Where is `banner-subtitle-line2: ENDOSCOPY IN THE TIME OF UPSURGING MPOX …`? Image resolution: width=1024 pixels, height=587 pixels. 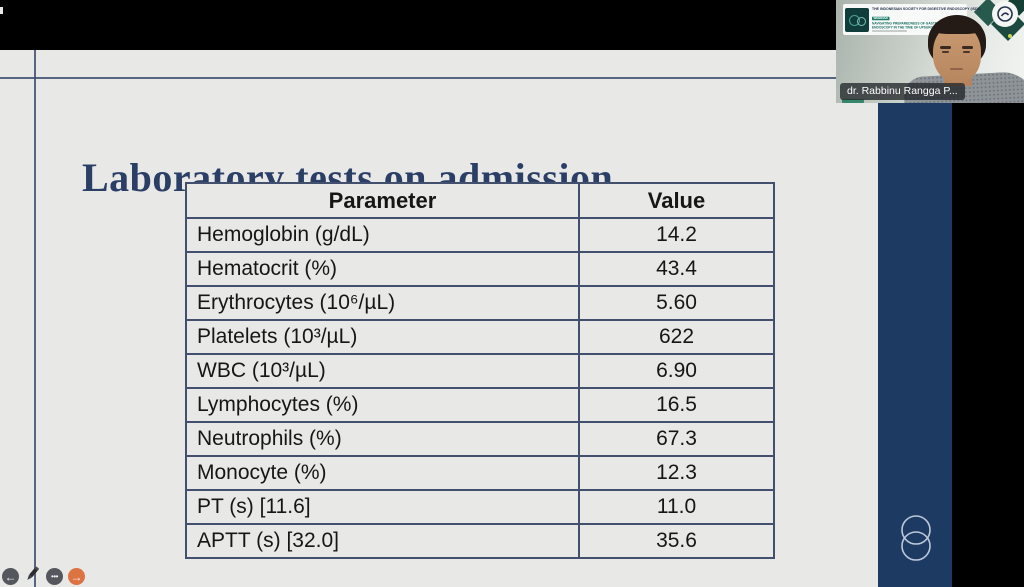 banner-subtitle-line2: ENDOSCOPY IN THE TIME OF UPSURGING MPOX … is located at coordinates (920, 27).